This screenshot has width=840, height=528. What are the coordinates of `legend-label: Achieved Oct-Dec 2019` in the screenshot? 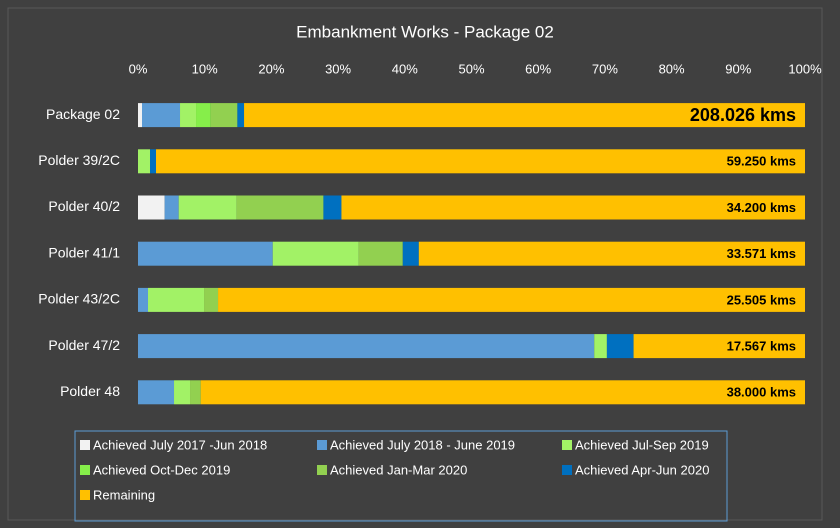 It's located at (161, 469).